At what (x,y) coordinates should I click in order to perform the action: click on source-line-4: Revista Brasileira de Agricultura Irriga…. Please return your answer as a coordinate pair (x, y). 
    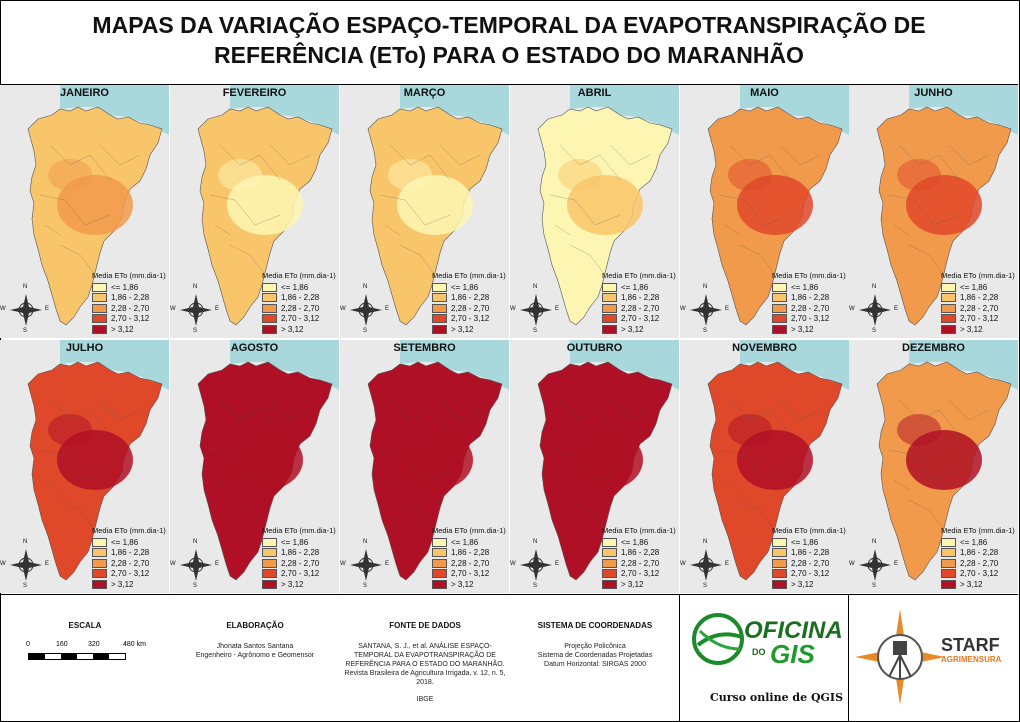
    Looking at the image, I should click on (425, 673).